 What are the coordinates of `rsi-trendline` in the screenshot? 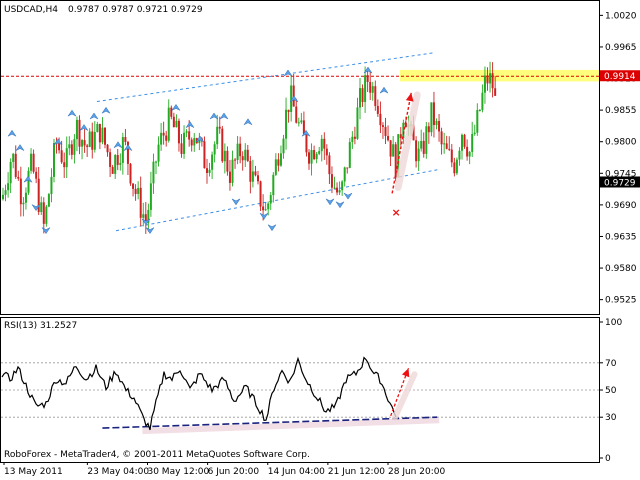 It's located at (270, 422).